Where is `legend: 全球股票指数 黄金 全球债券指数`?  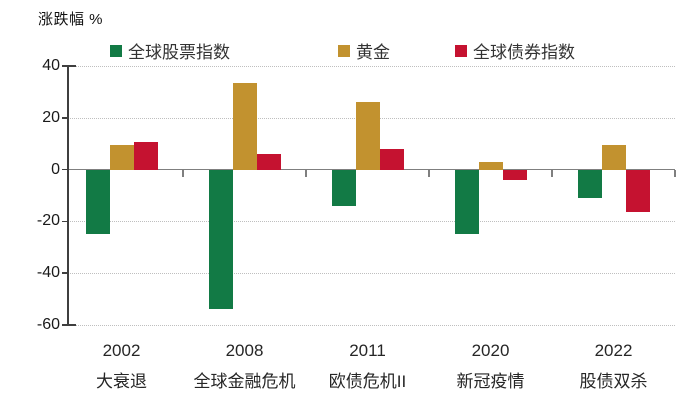
legend: 全球股票指数 黄金 全球债券指数 is located at coordinates (350, 50).